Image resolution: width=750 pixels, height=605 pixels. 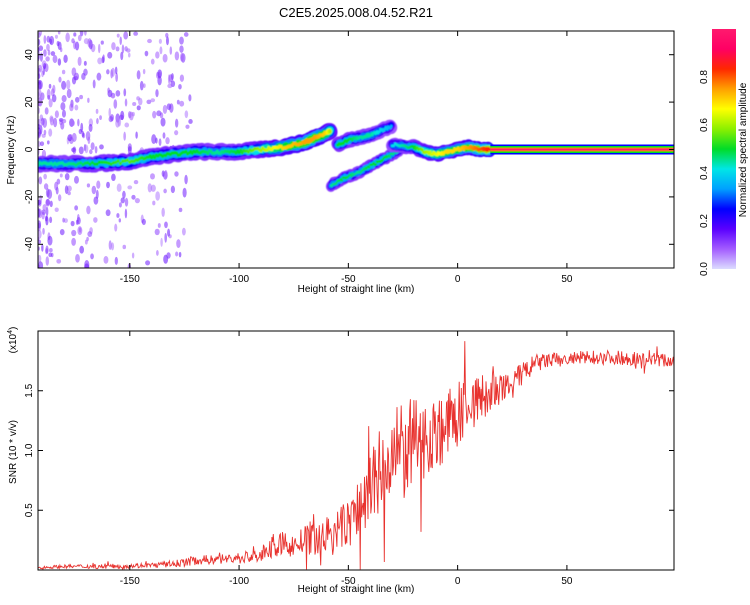 What do you see at coordinates (704, 173) in the screenshot?
I see `colorbar-ticks: 0.0 0.2 0.4 0.6 0.8` at bounding box center [704, 173].